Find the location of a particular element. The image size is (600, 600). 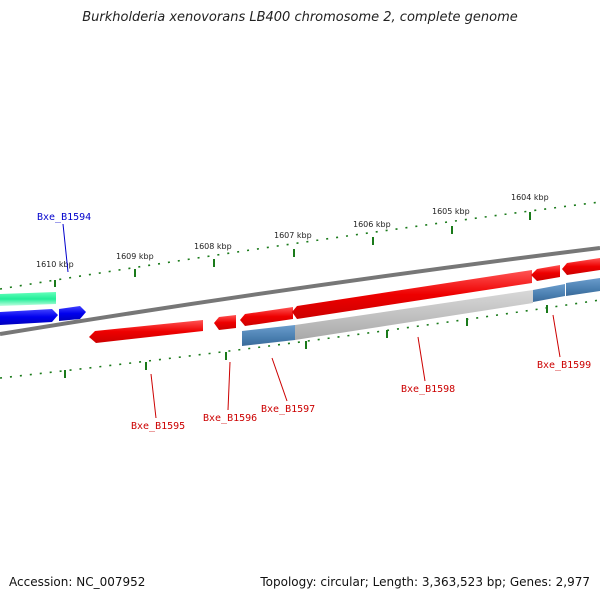

scale-tick-label: 1605 kbp is located at coordinates (451, 211).